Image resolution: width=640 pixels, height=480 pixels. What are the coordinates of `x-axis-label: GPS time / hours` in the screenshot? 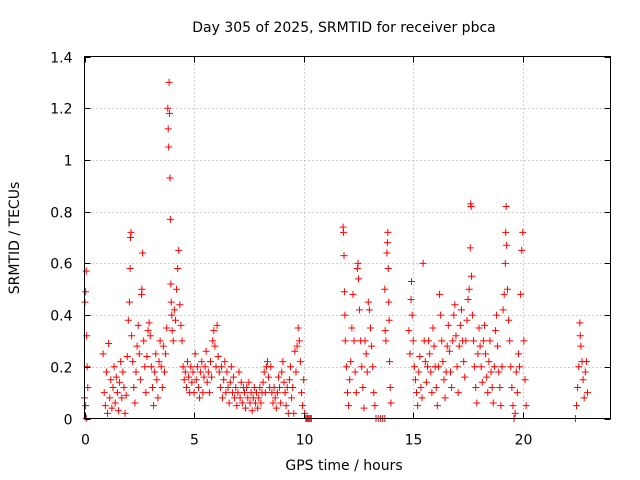 It's located at (343, 466).